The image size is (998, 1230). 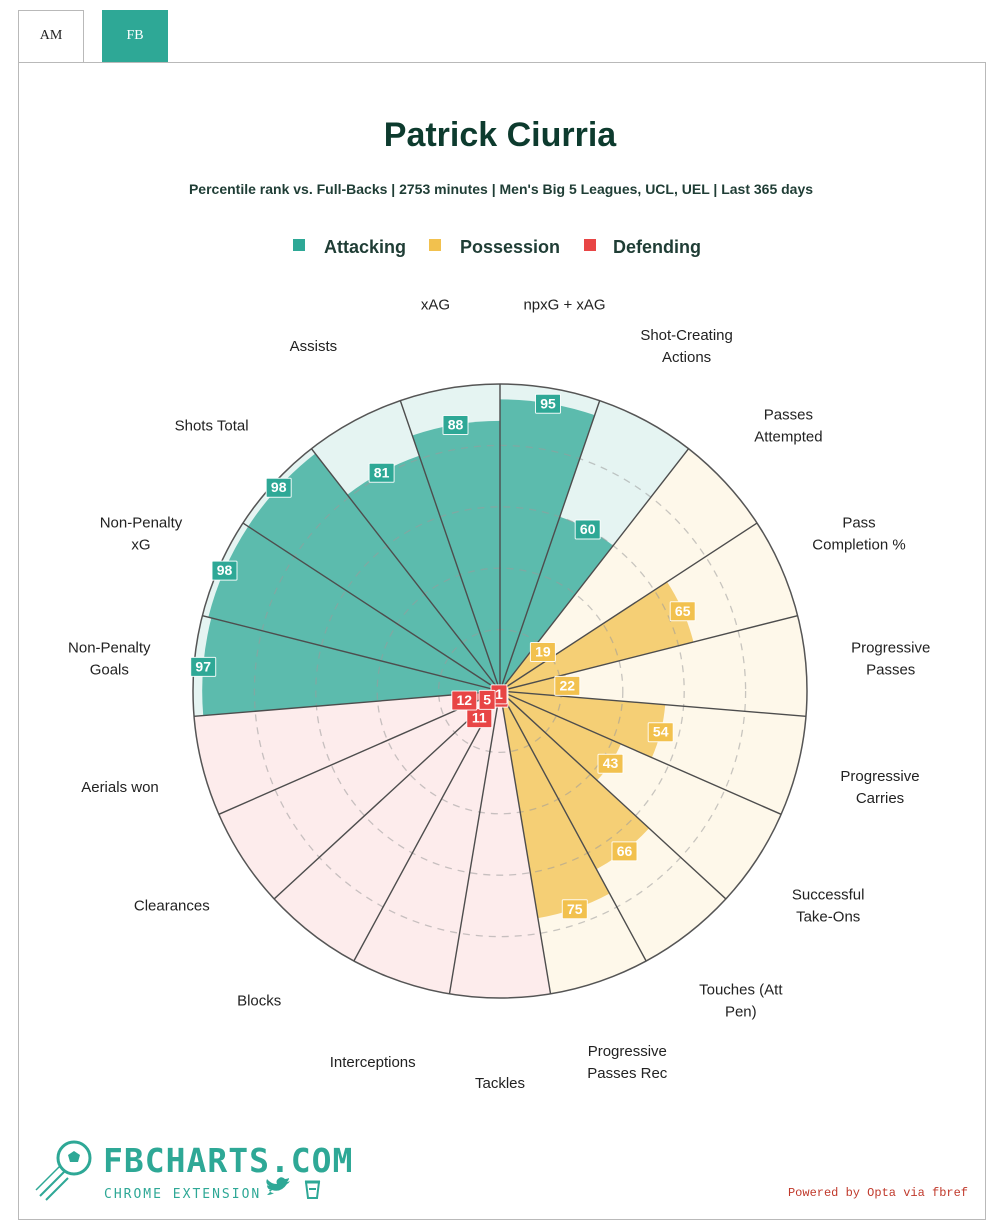 I want to click on category-label: Shot-Creating, so click(x=686, y=335).